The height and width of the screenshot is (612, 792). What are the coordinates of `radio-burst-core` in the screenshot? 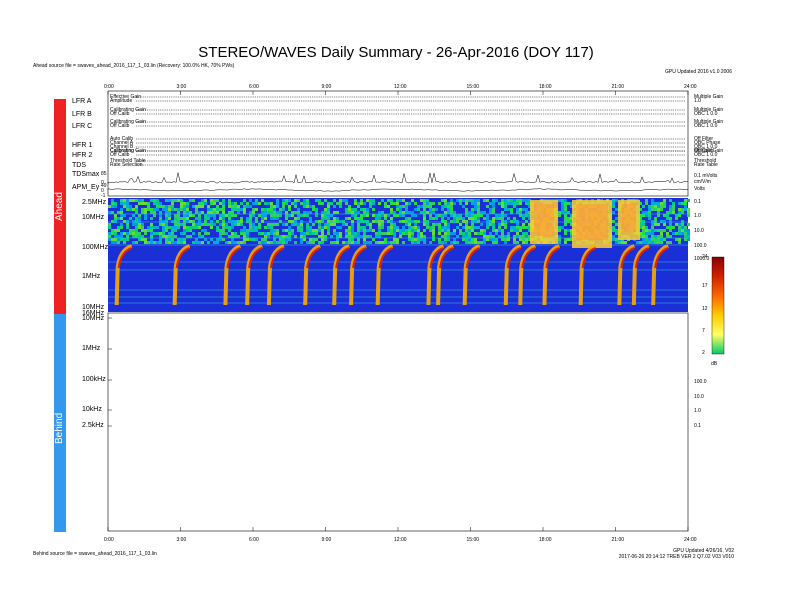 It's located at (552, 258).